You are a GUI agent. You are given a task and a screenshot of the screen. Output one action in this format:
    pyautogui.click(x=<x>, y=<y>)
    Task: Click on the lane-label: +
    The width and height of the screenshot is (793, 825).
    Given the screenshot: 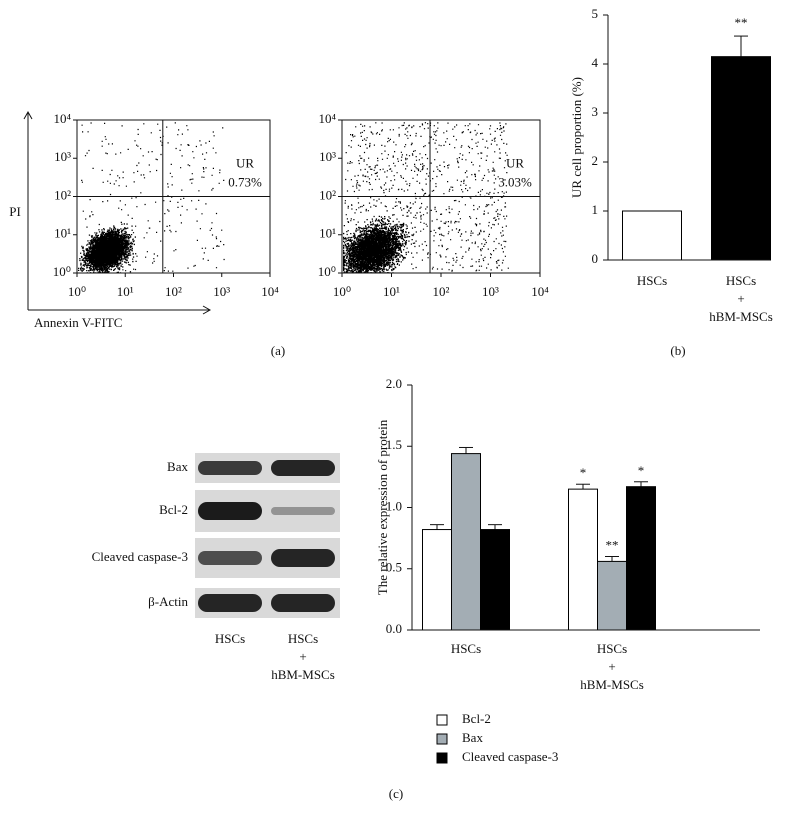 What is the action you would take?
    pyautogui.click(x=302, y=656)
    